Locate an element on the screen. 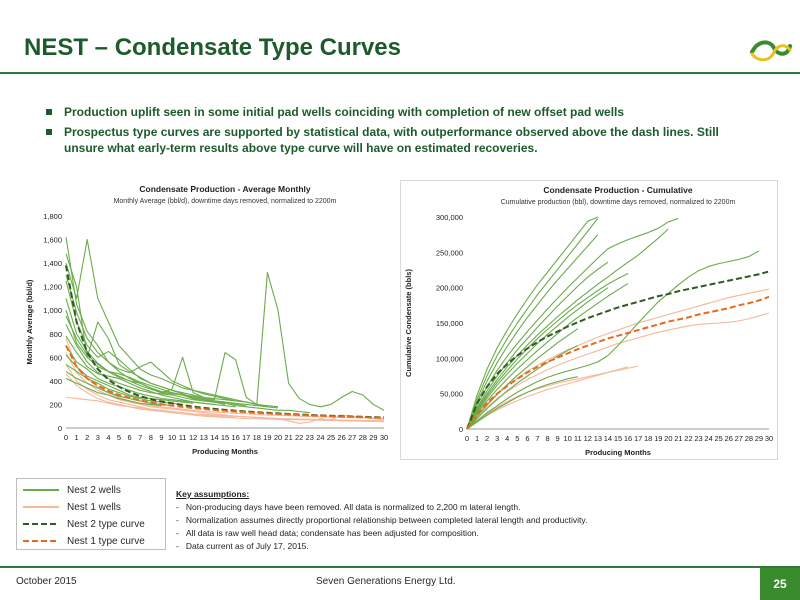  legend-item-nest1-wells: Nest 1 wells is located at coordinates (72, 507).